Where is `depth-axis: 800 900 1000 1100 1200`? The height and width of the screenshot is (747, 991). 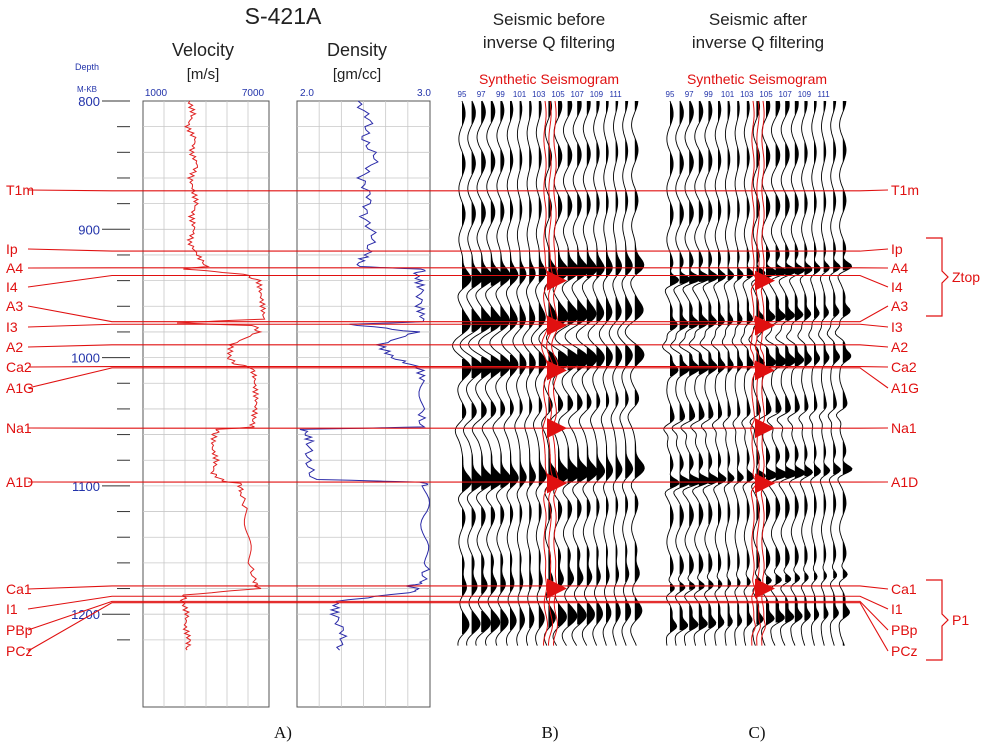
depth-axis: 800 900 1000 1100 1200 is located at coordinates (100, 367).